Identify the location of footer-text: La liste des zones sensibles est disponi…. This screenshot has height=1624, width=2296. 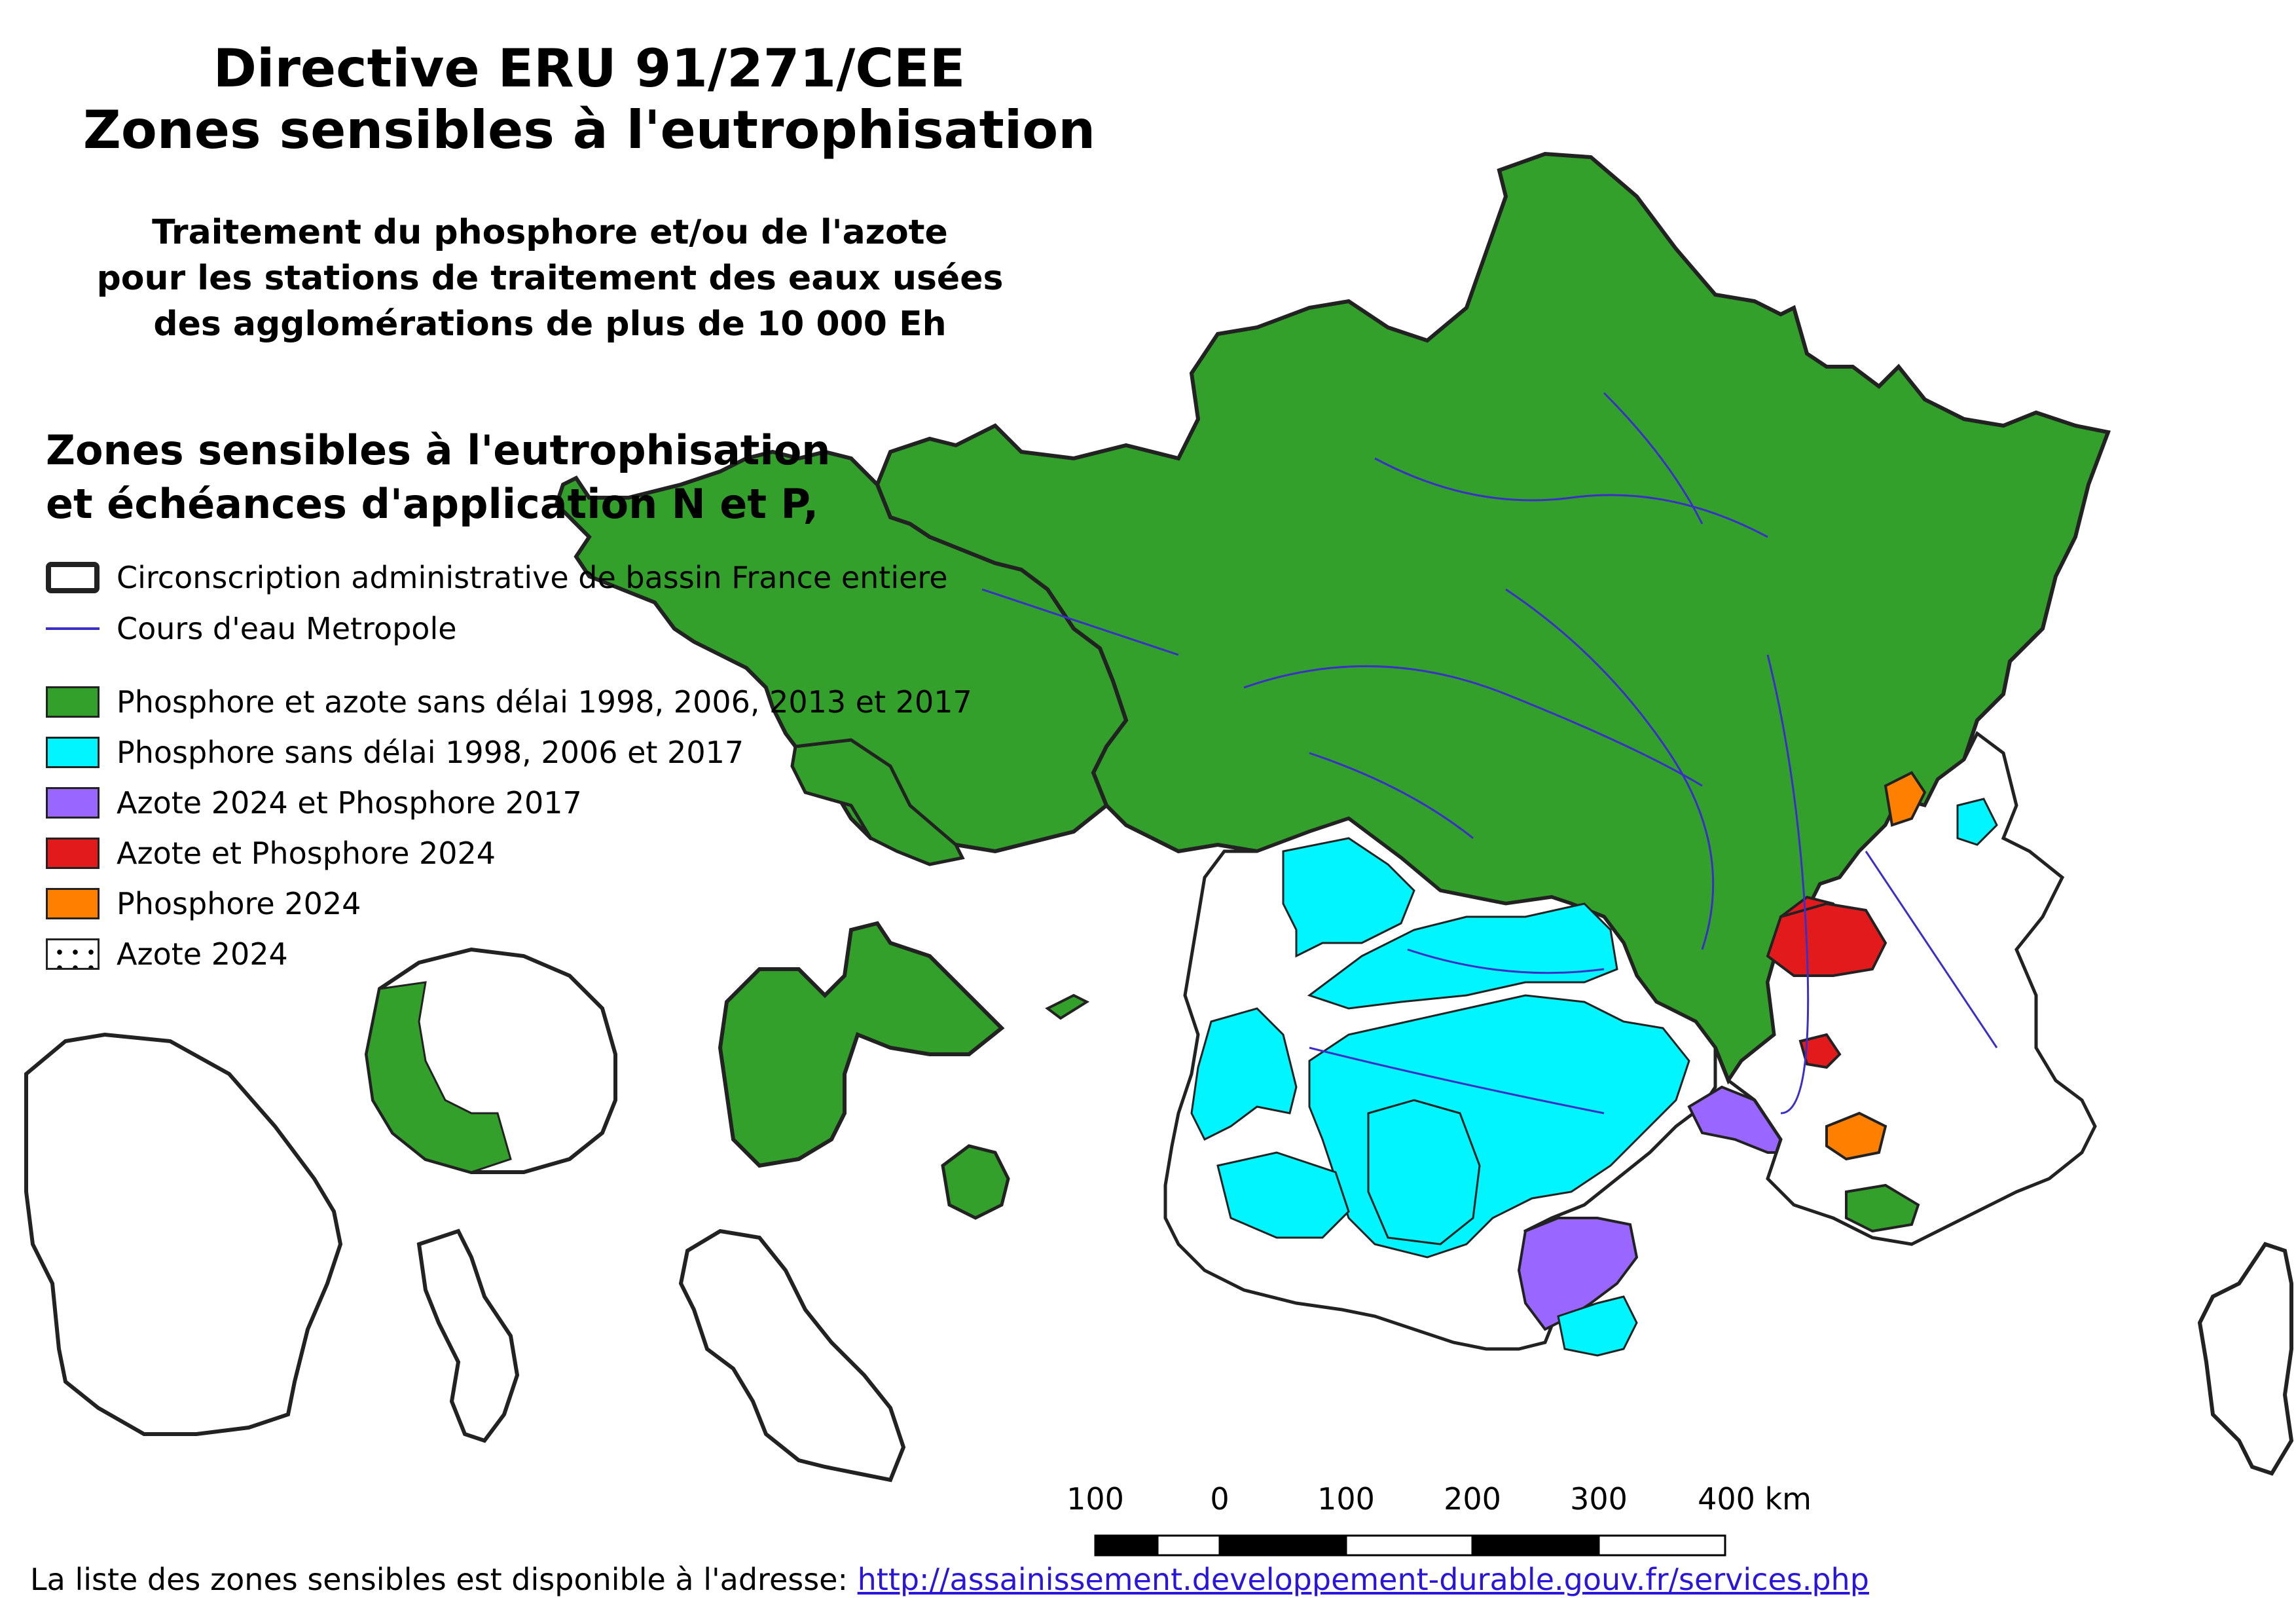
(439, 1579).